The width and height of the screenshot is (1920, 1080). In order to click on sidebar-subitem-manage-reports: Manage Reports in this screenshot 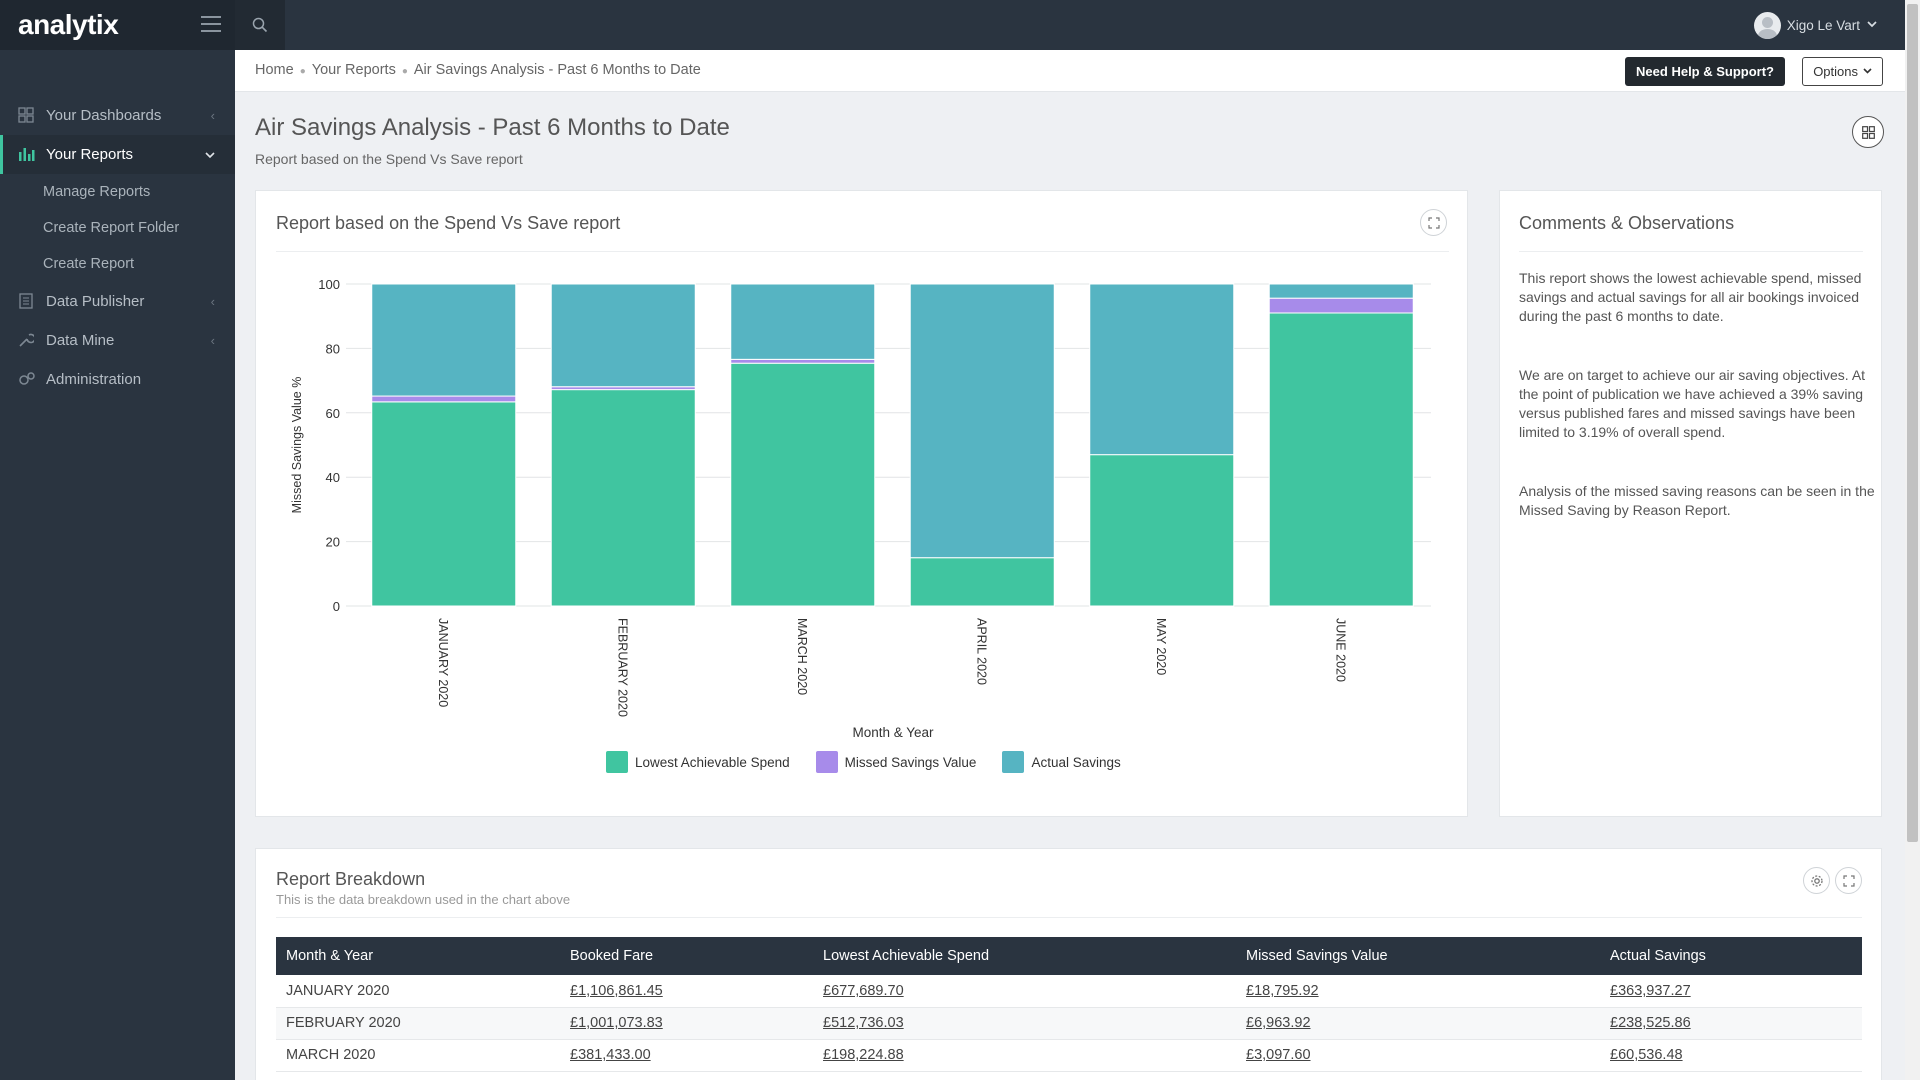, I will do `click(97, 192)`.